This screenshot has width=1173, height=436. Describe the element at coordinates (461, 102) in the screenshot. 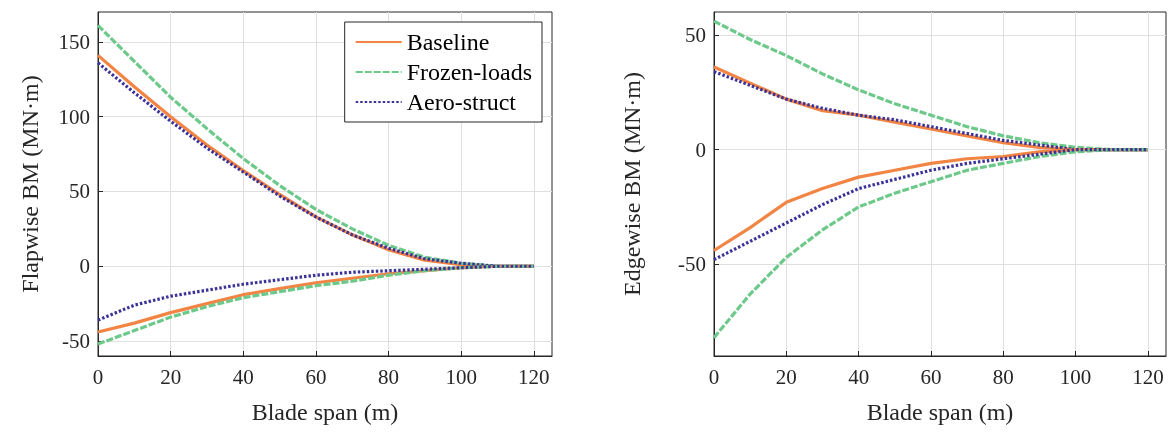

I see `legend-label: Aero-struct` at that location.